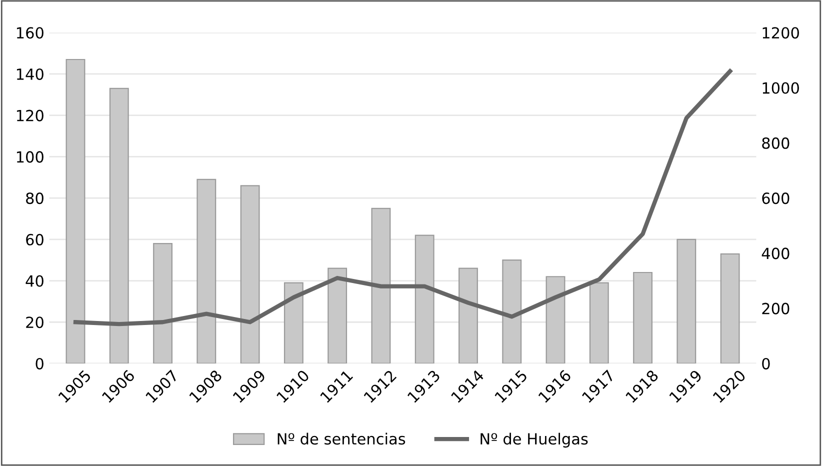 The height and width of the screenshot is (466, 822). I want to click on y2-tick-label: 600, so click(776, 198).